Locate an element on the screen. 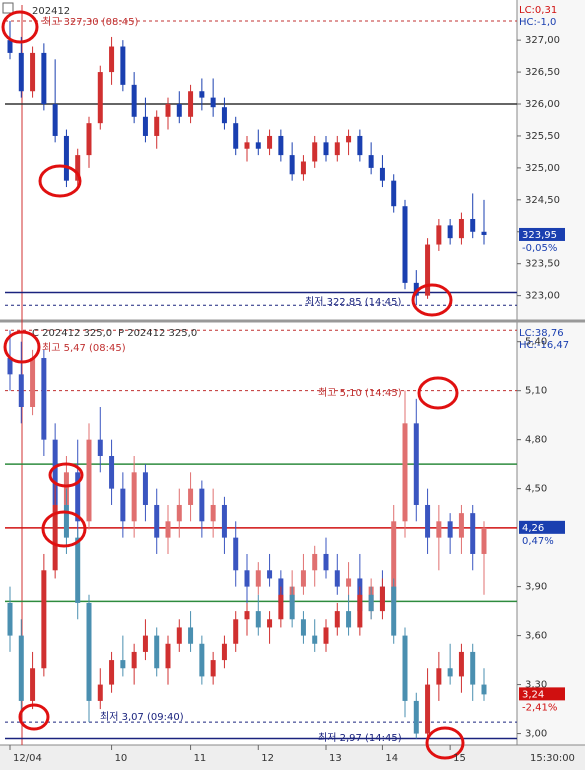 This screenshot has width=585, height=770. icon is located at coordinates (8, 8).